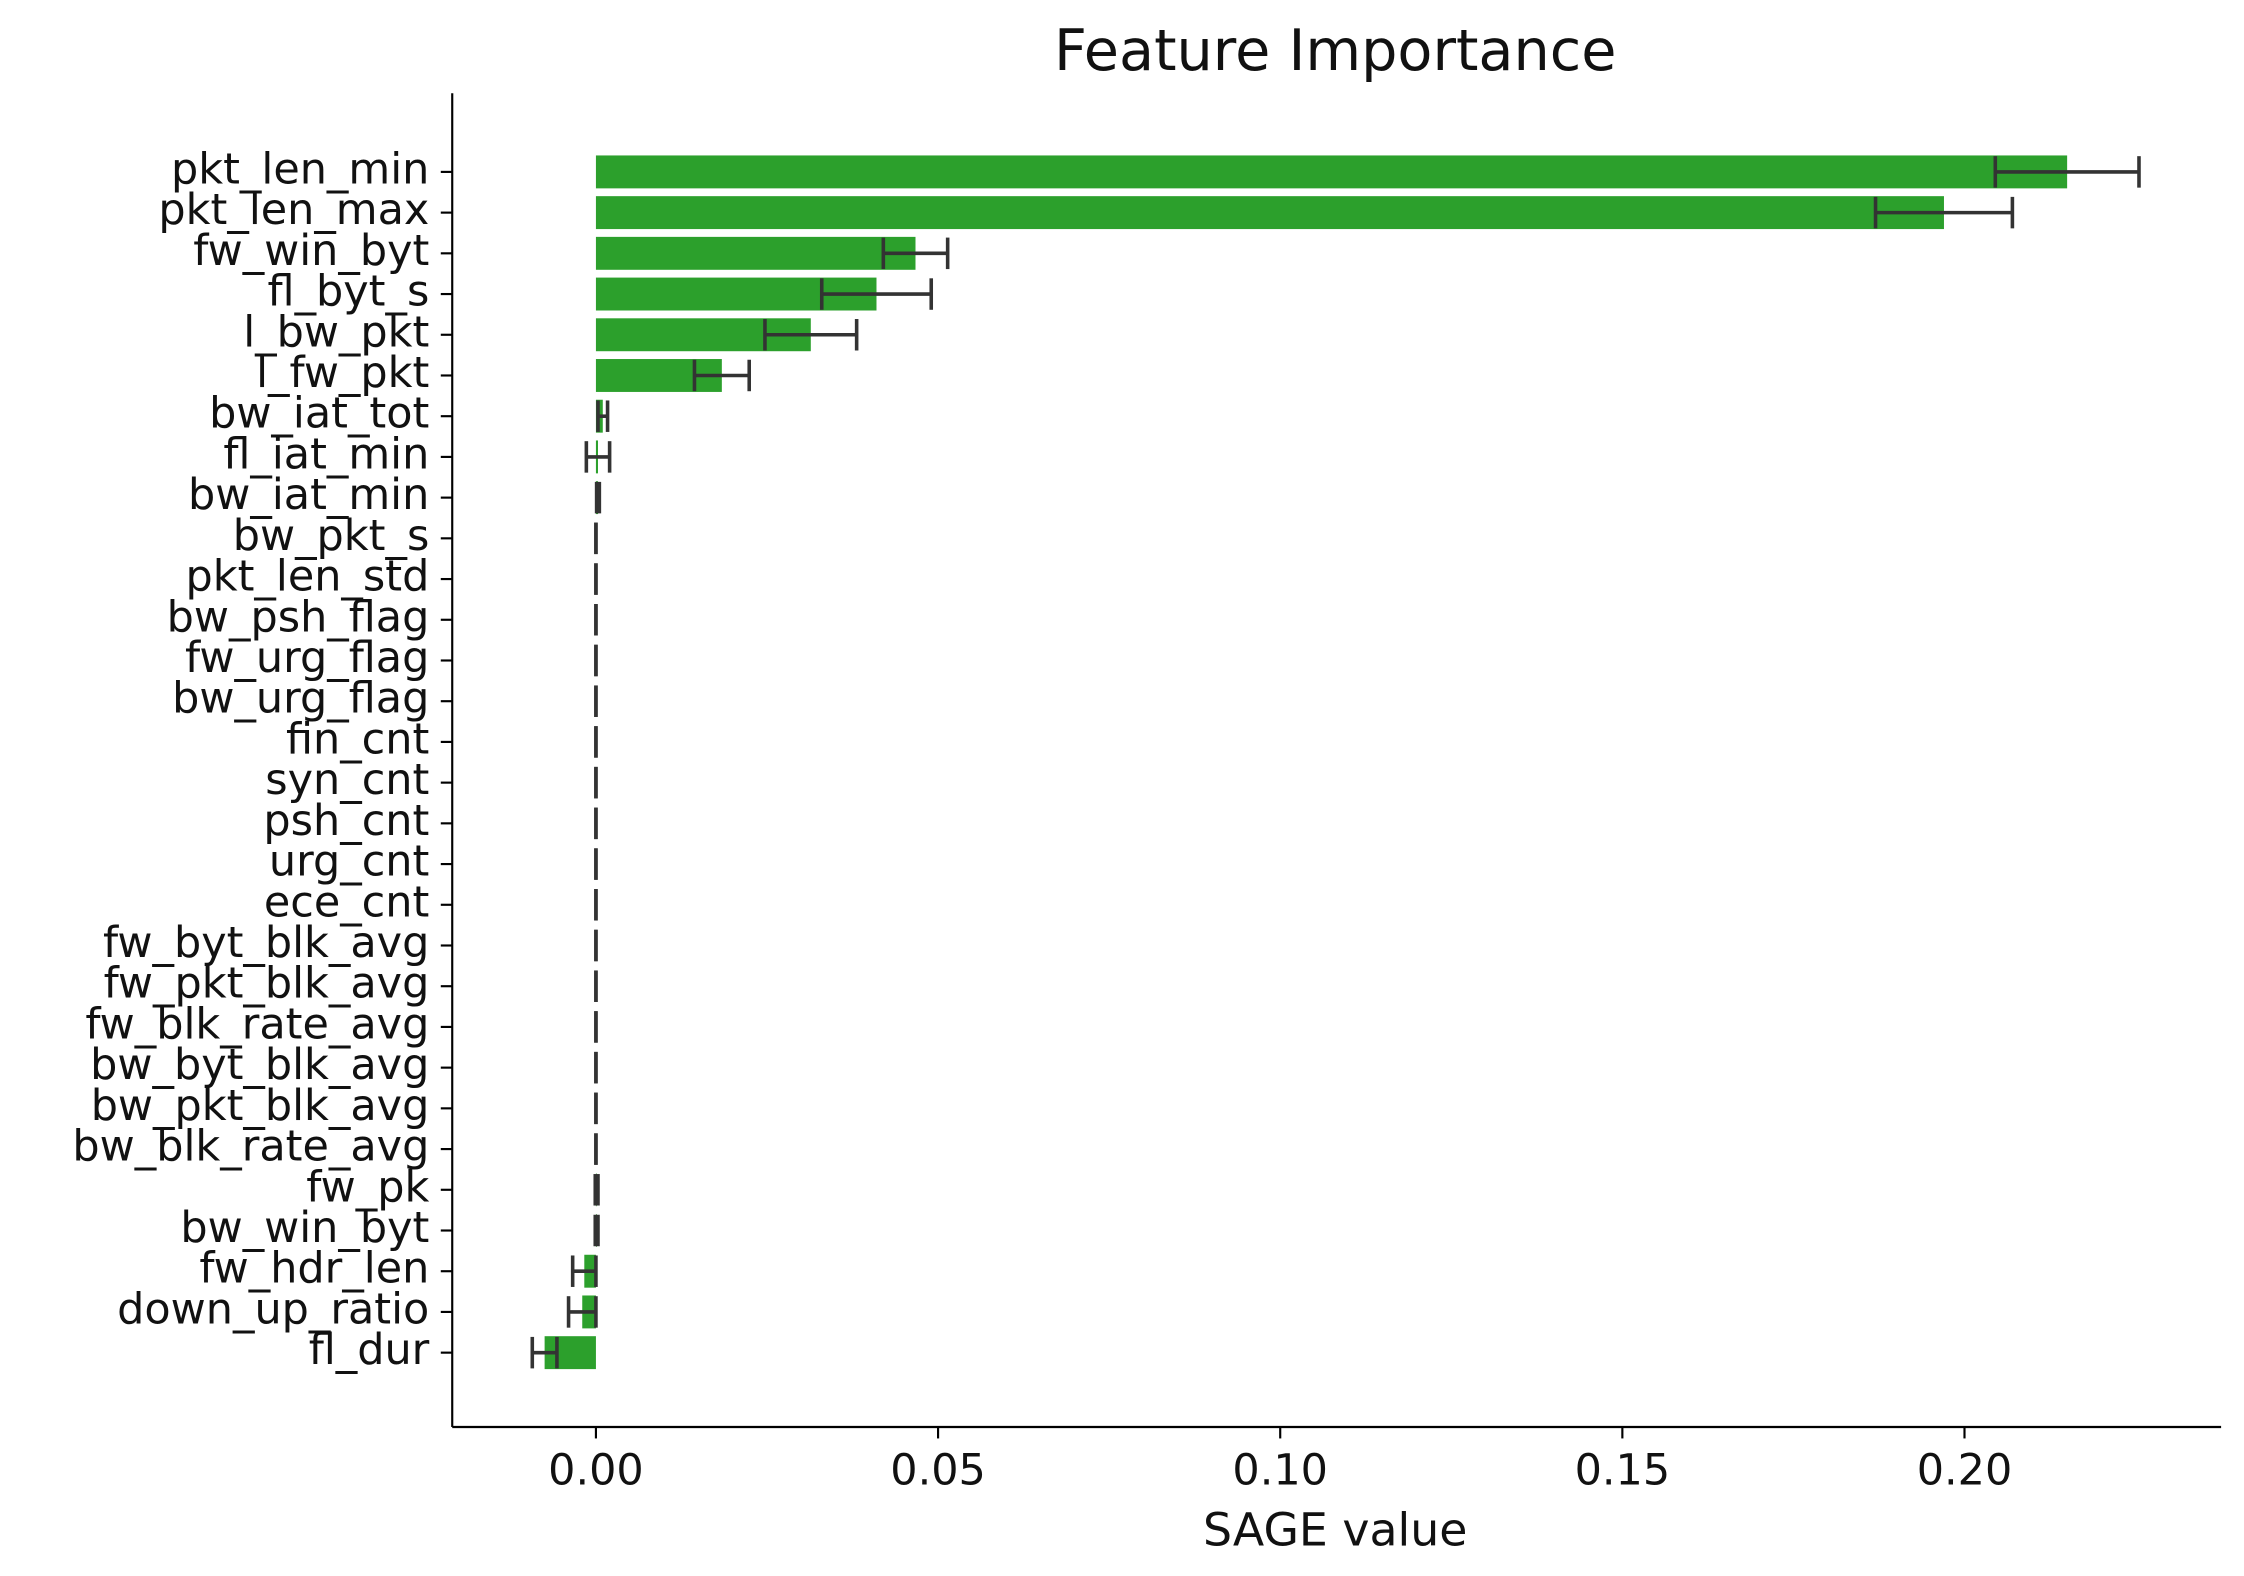 This screenshot has height=1576, width=2244. I want to click on y-tick-label: pkt_len_max, so click(293, 210).